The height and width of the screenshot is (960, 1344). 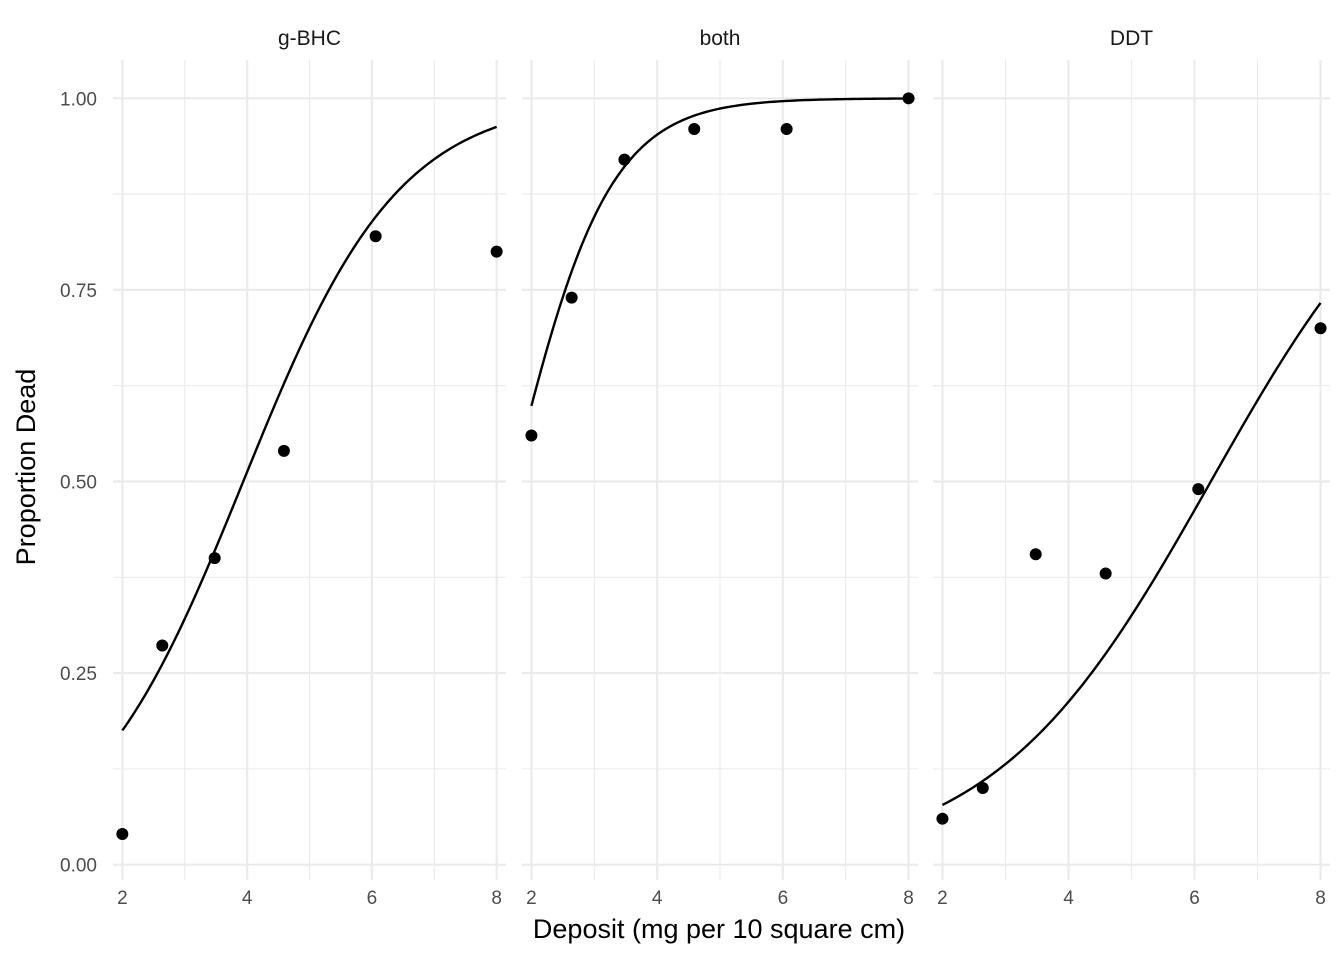 What do you see at coordinates (721, 898) in the screenshot?
I see `x-axis-ticks: 2 4 6 8 2 4 6 8 2 4 6 8` at bounding box center [721, 898].